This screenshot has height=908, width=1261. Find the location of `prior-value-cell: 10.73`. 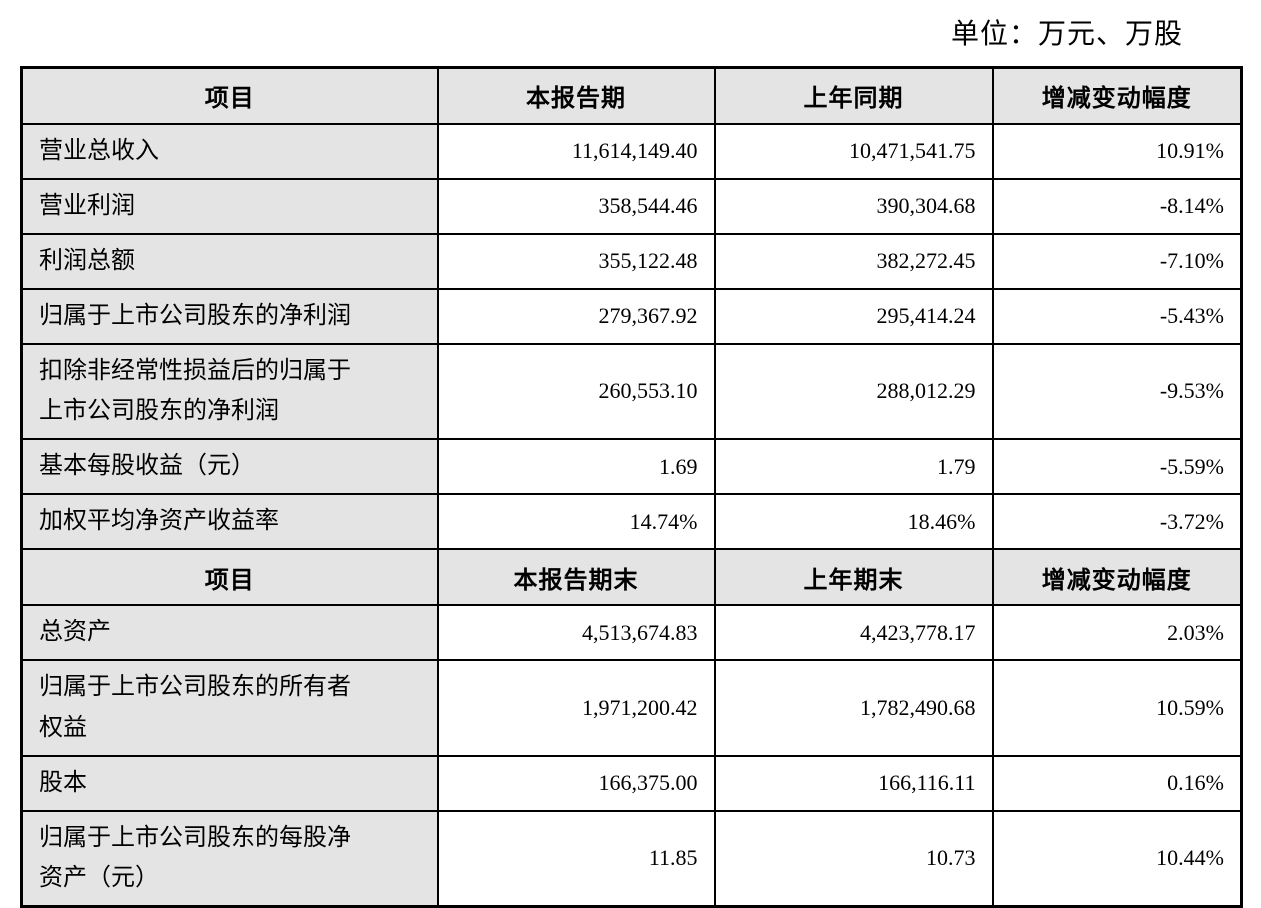

prior-value-cell: 10.73 is located at coordinates (853, 858).